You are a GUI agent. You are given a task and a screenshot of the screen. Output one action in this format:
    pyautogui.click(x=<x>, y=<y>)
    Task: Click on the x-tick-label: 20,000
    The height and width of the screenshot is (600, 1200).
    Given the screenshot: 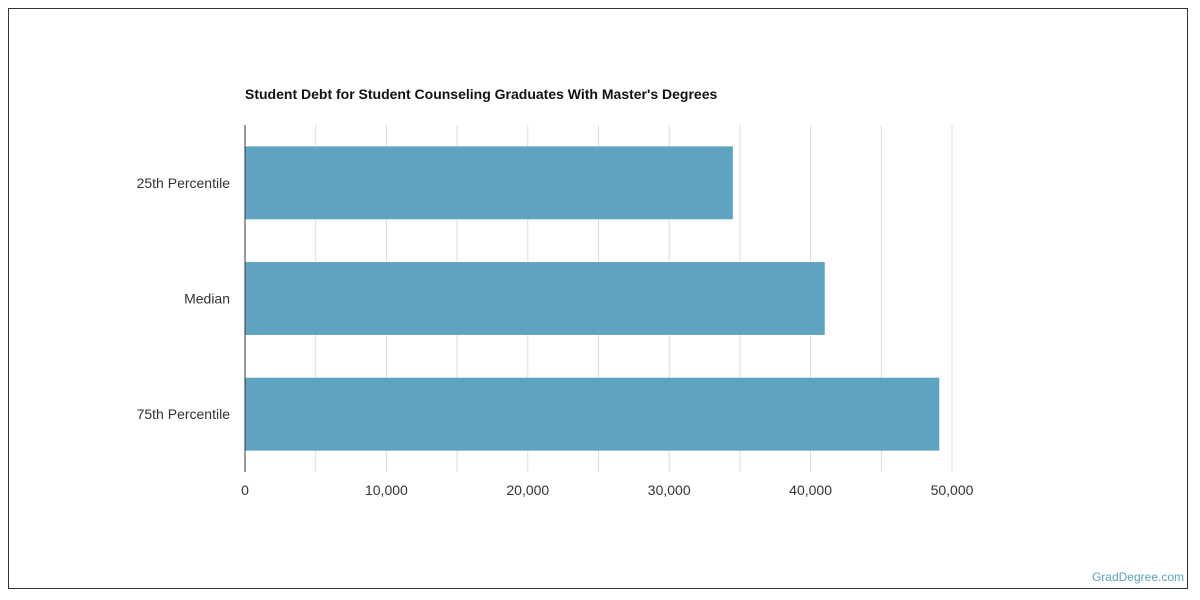 What is the action you would take?
    pyautogui.click(x=527, y=490)
    